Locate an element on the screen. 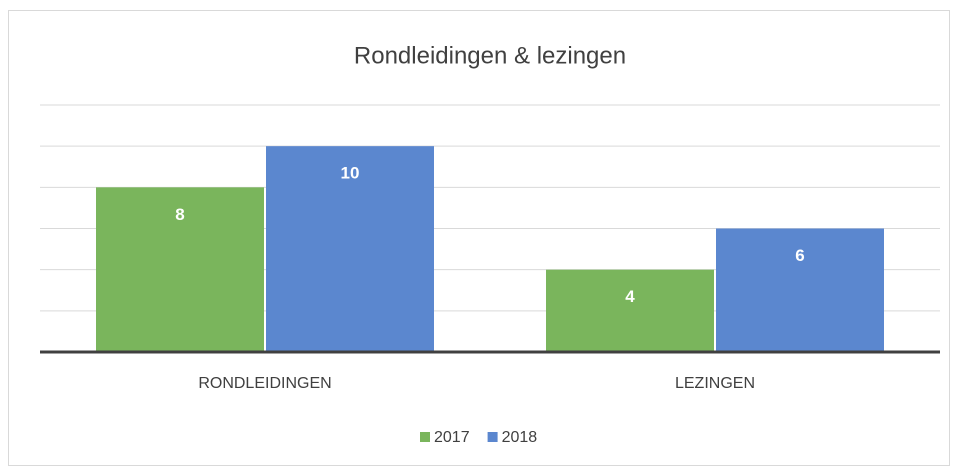  data-label: 6 is located at coordinates (799, 255).